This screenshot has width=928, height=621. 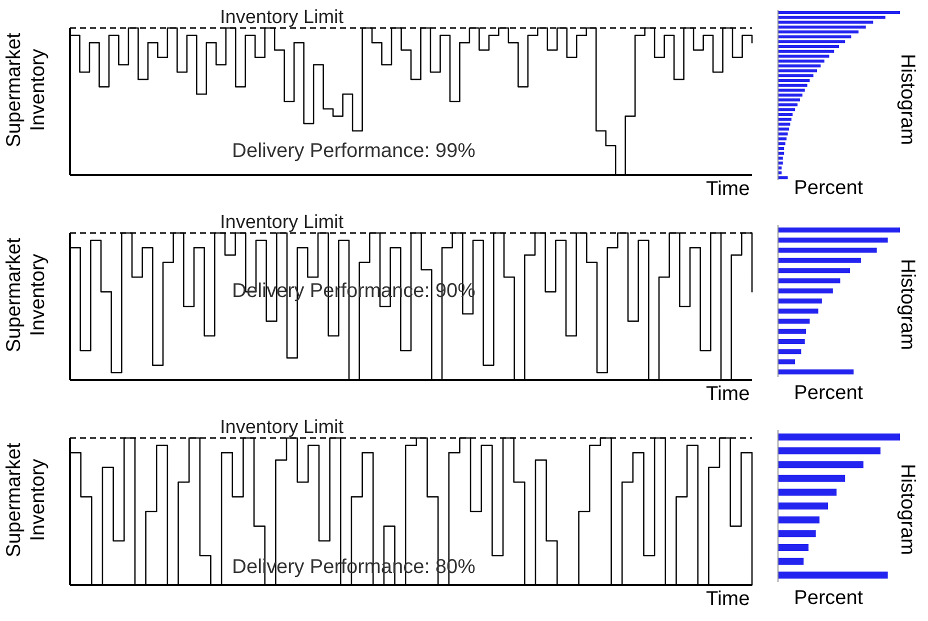 What do you see at coordinates (353, 151) in the screenshot?
I see `annotation: Delivery Performance: 99%` at bounding box center [353, 151].